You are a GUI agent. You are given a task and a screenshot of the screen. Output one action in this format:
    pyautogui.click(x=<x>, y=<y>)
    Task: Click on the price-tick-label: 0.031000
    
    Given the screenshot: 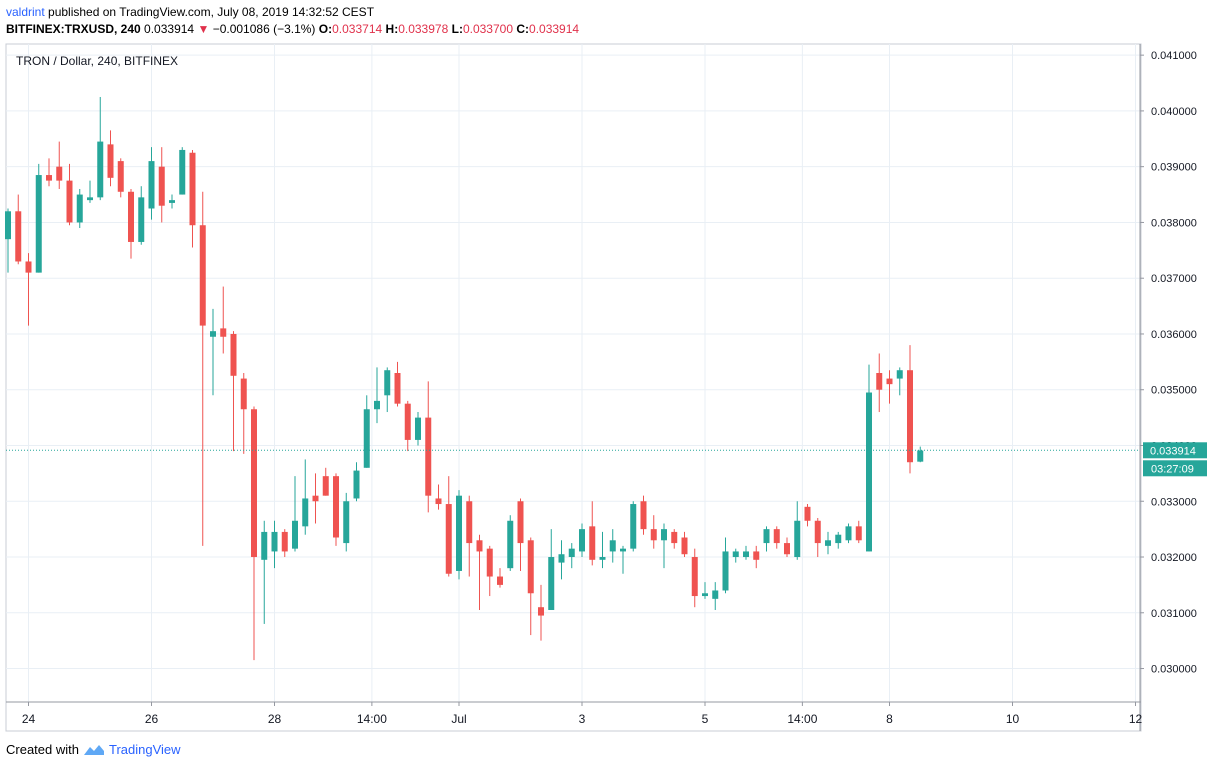 What is the action you would take?
    pyautogui.click(x=1174, y=614)
    